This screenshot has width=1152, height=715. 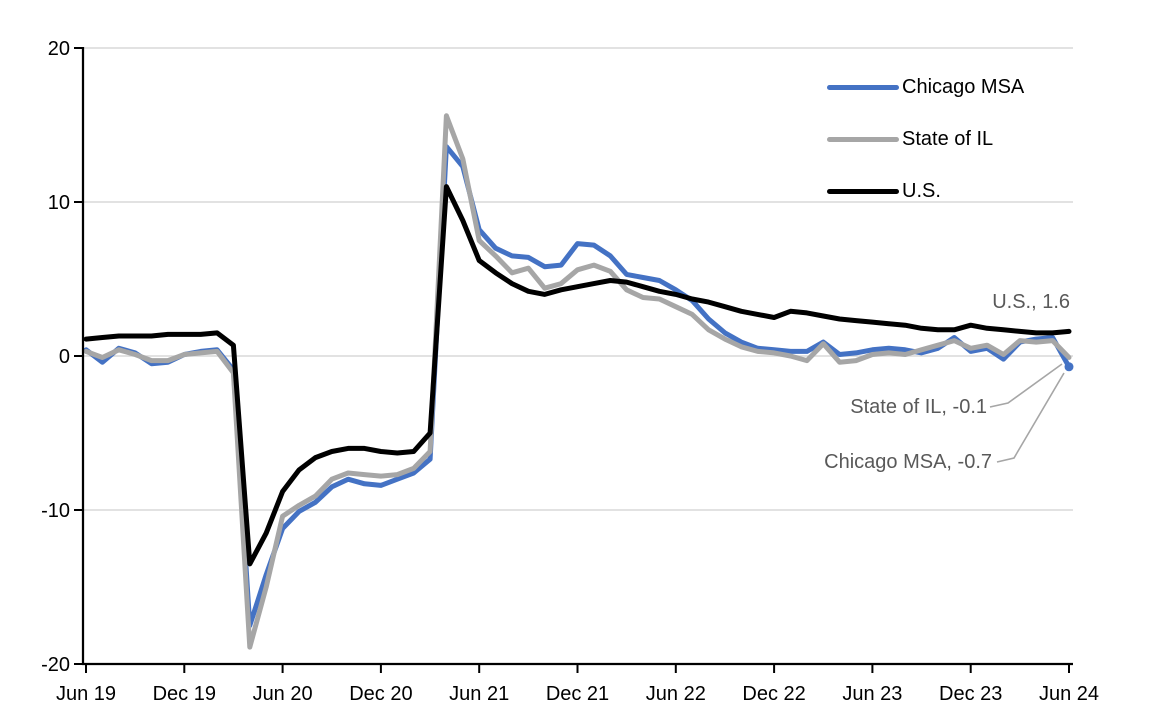 I want to click on legend: Chicago MSA State of IL U.S., so click(x=925, y=139).